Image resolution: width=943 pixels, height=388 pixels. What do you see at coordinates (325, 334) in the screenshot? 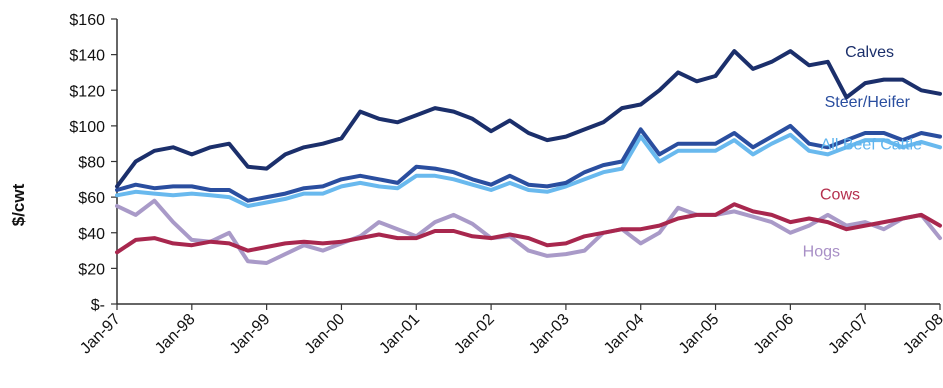
I see `x-tick-label: Jan-00` at bounding box center [325, 334].